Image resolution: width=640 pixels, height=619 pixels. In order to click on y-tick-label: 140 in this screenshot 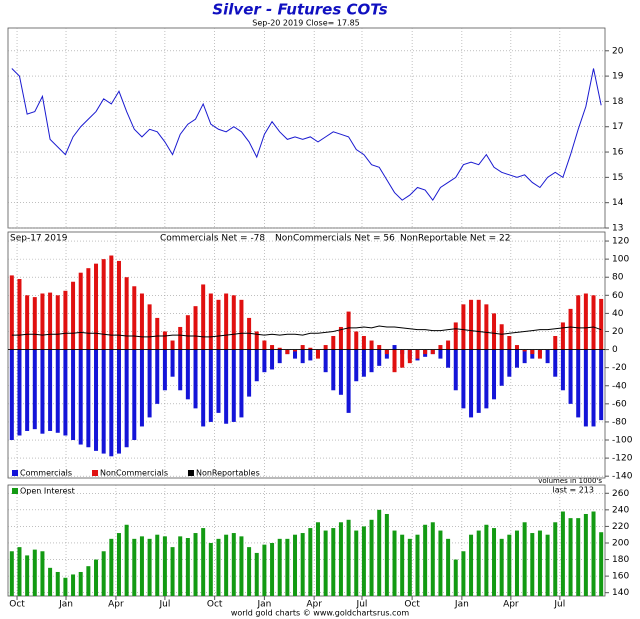, I will do `click(620, 593)`.